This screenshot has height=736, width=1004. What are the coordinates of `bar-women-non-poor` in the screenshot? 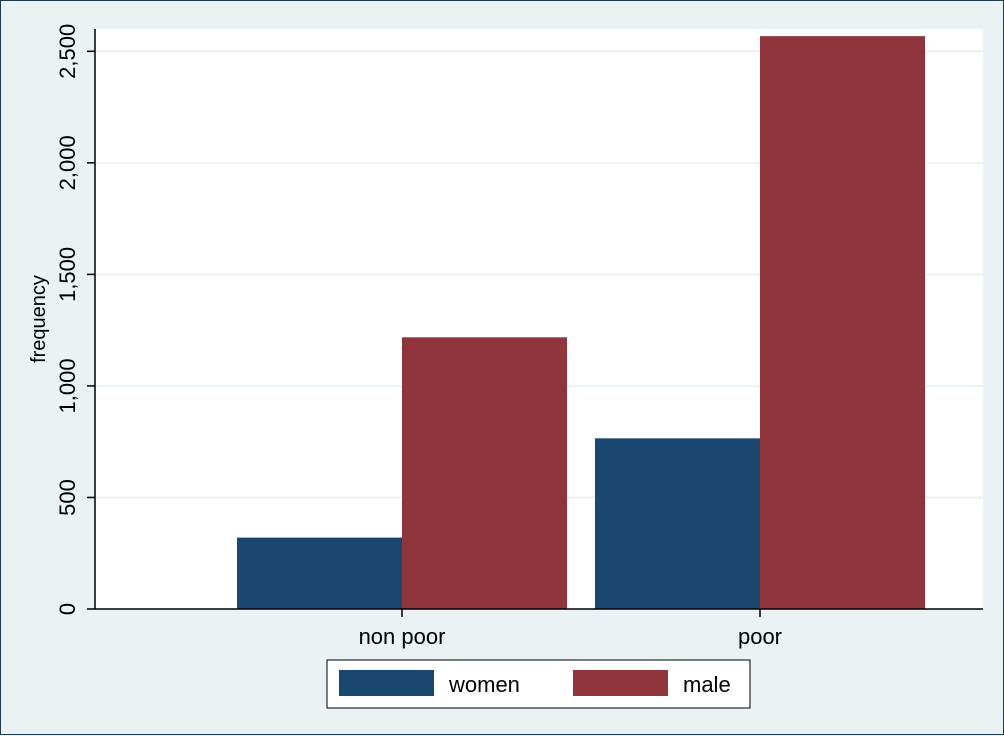 It's located at (319, 573).